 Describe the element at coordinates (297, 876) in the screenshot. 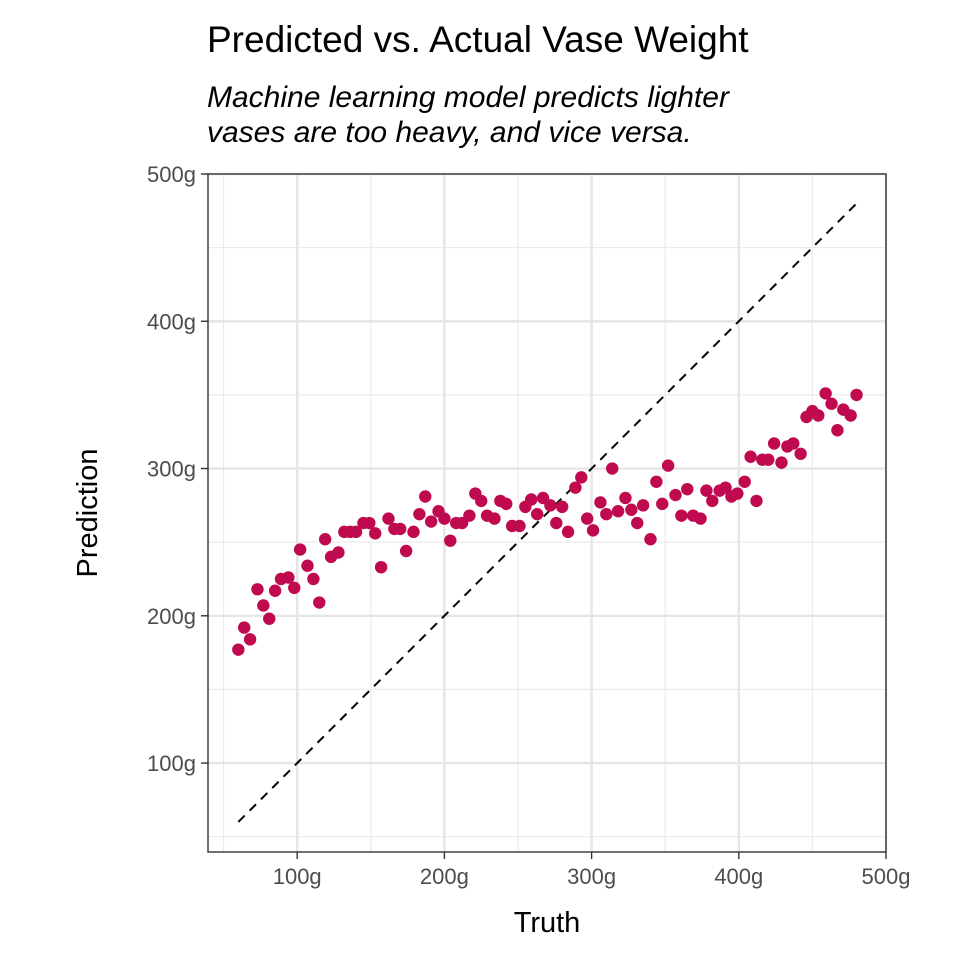

I see `x-tick-label: 100g` at that location.